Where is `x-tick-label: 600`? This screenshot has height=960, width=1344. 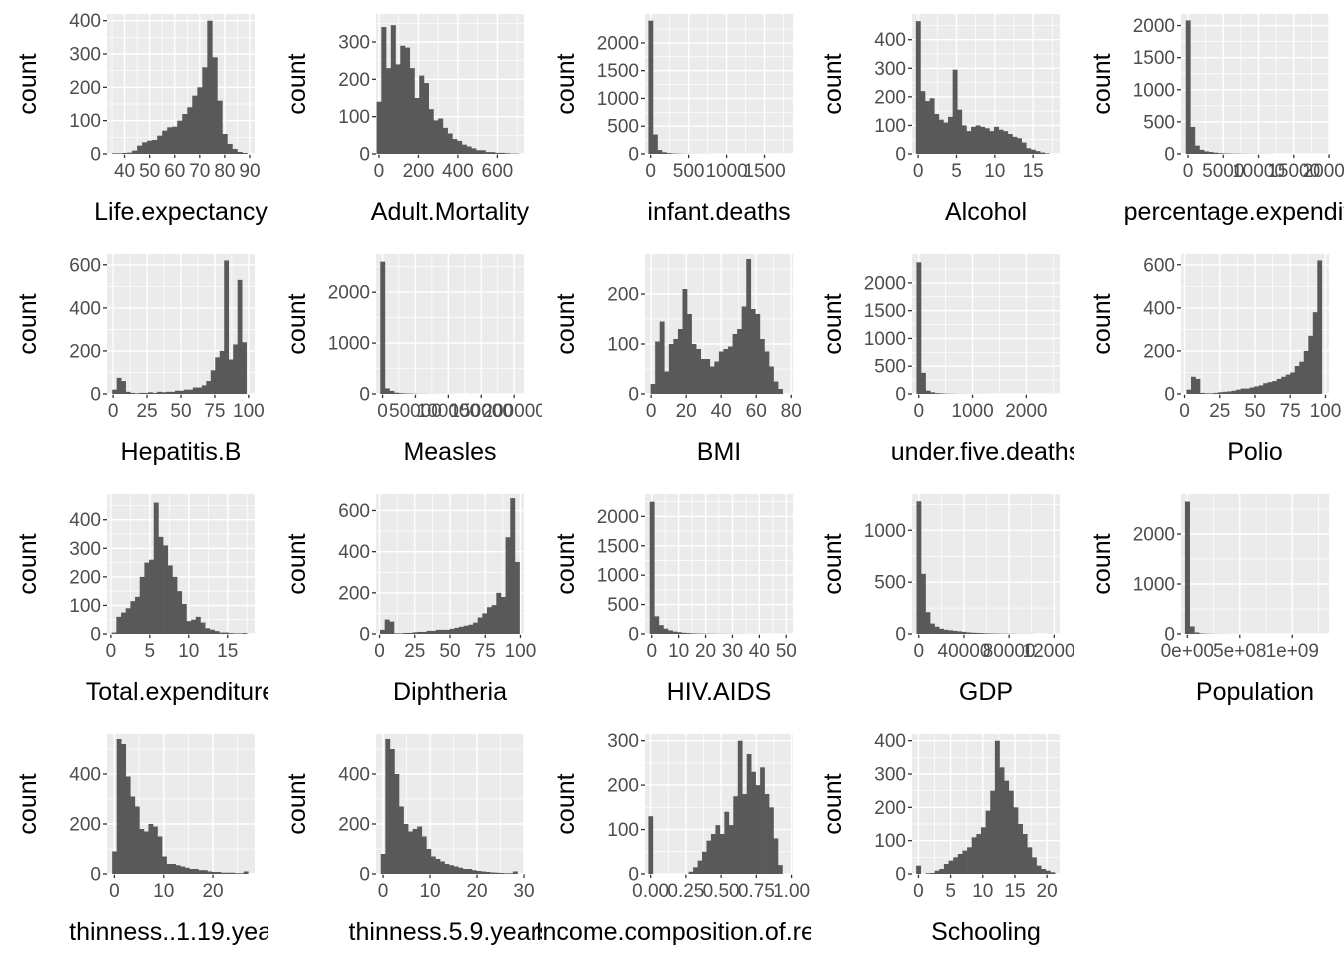 x-tick-label: 600 is located at coordinates (498, 171).